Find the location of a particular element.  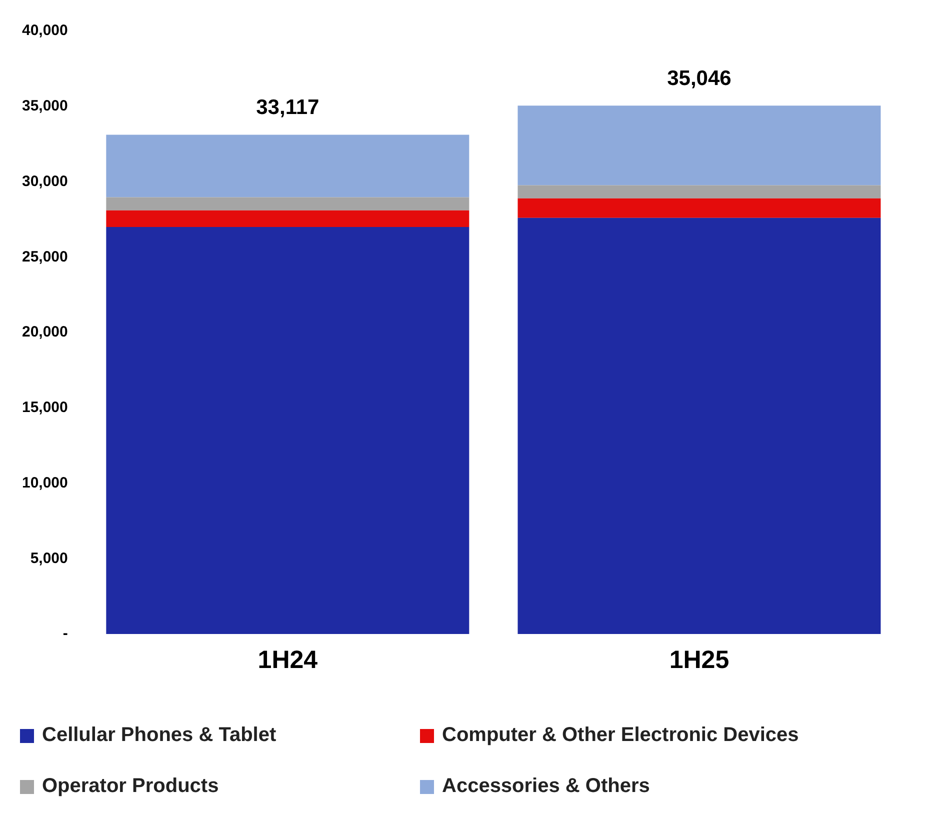

y-tick-label: 25,000 is located at coordinates (45, 257).